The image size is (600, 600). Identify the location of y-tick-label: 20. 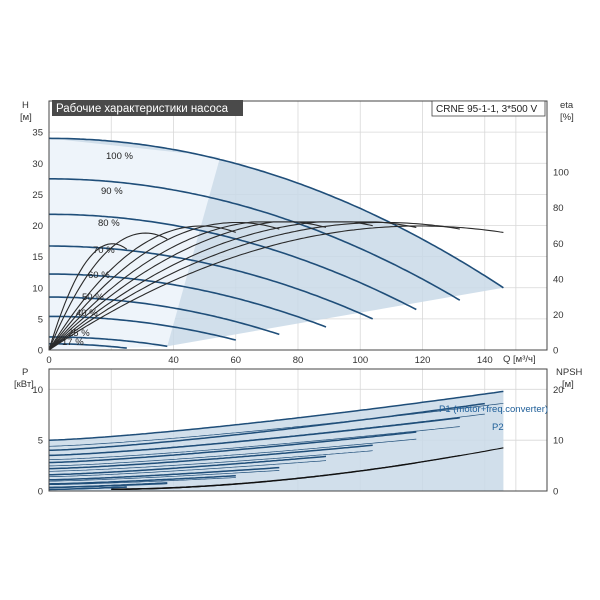
(37, 226).